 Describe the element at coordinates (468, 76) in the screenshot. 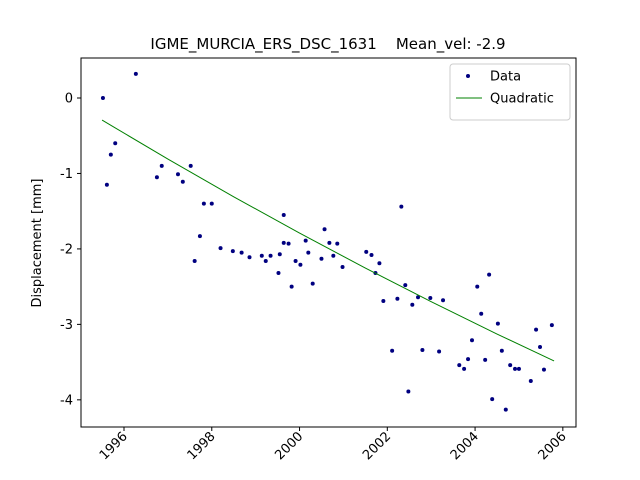

I see `legend-marker` at that location.